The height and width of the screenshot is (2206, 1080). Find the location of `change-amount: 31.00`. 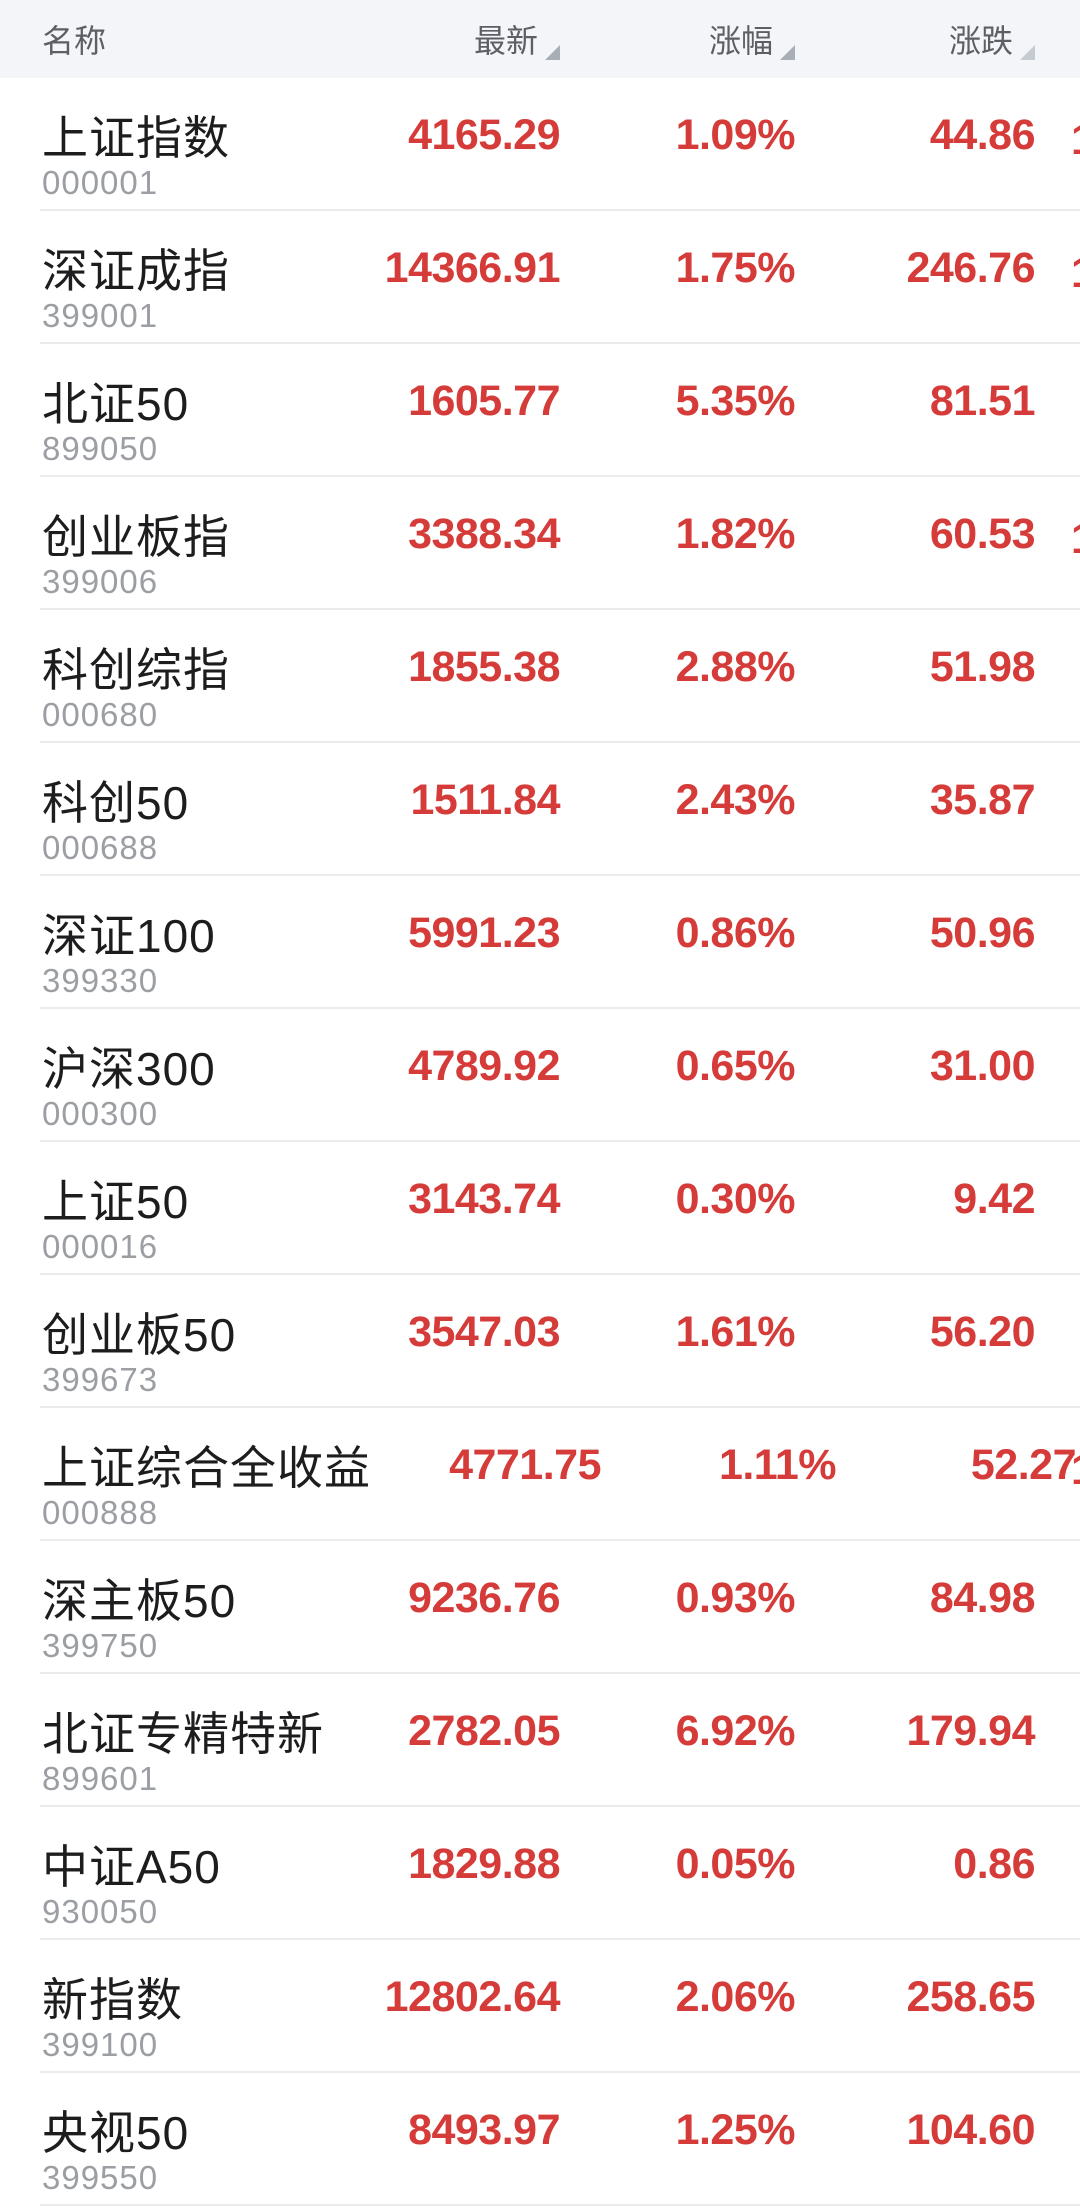

change-amount: 31.00 is located at coordinates (982, 1065).